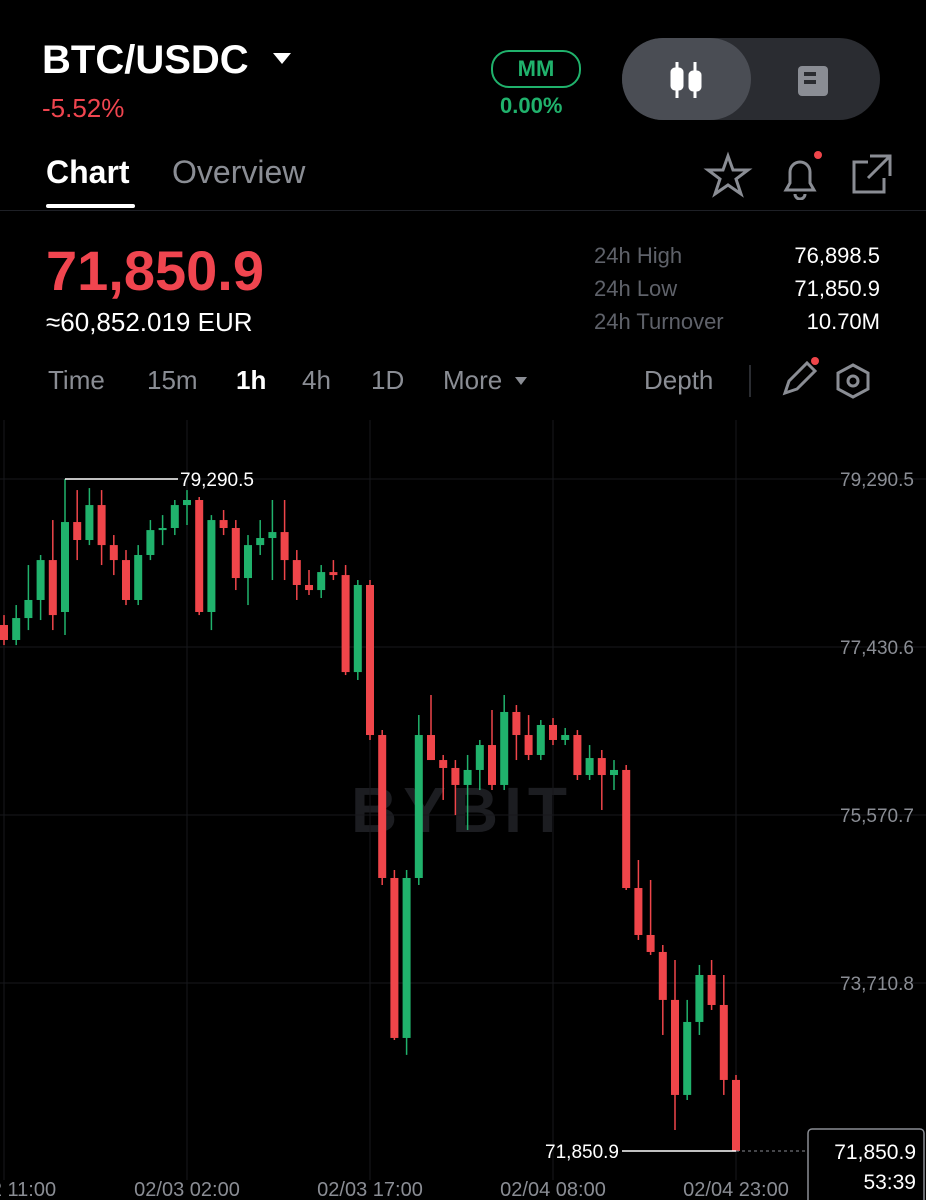 Image resolution: width=926 pixels, height=1200 pixels. Describe the element at coordinates (638, 255) in the screenshot. I see `stat-label: 24h High` at that location.